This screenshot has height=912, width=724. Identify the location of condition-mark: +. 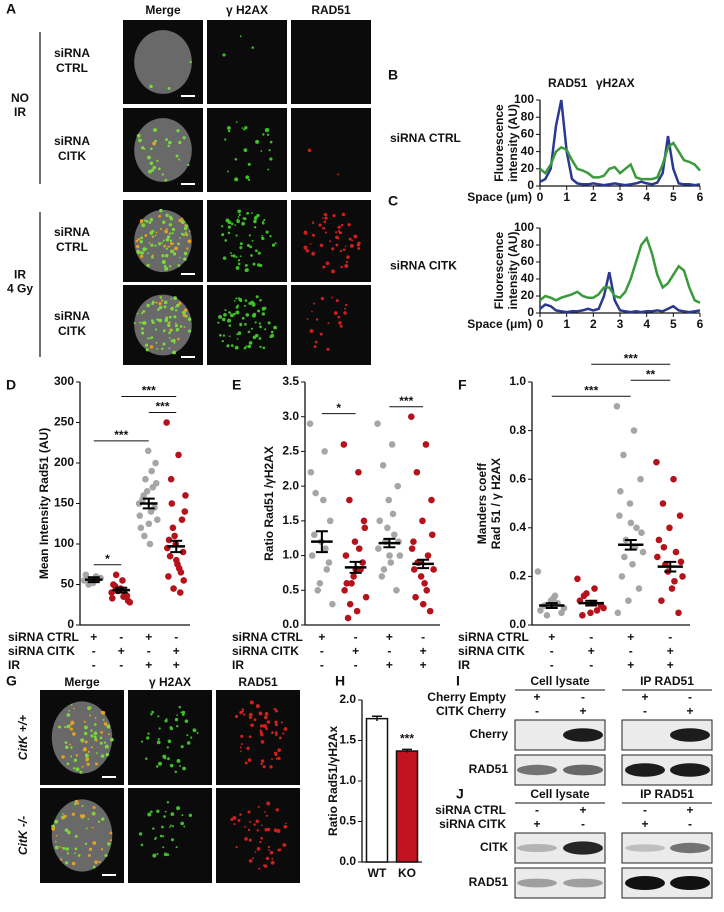
(670, 651).